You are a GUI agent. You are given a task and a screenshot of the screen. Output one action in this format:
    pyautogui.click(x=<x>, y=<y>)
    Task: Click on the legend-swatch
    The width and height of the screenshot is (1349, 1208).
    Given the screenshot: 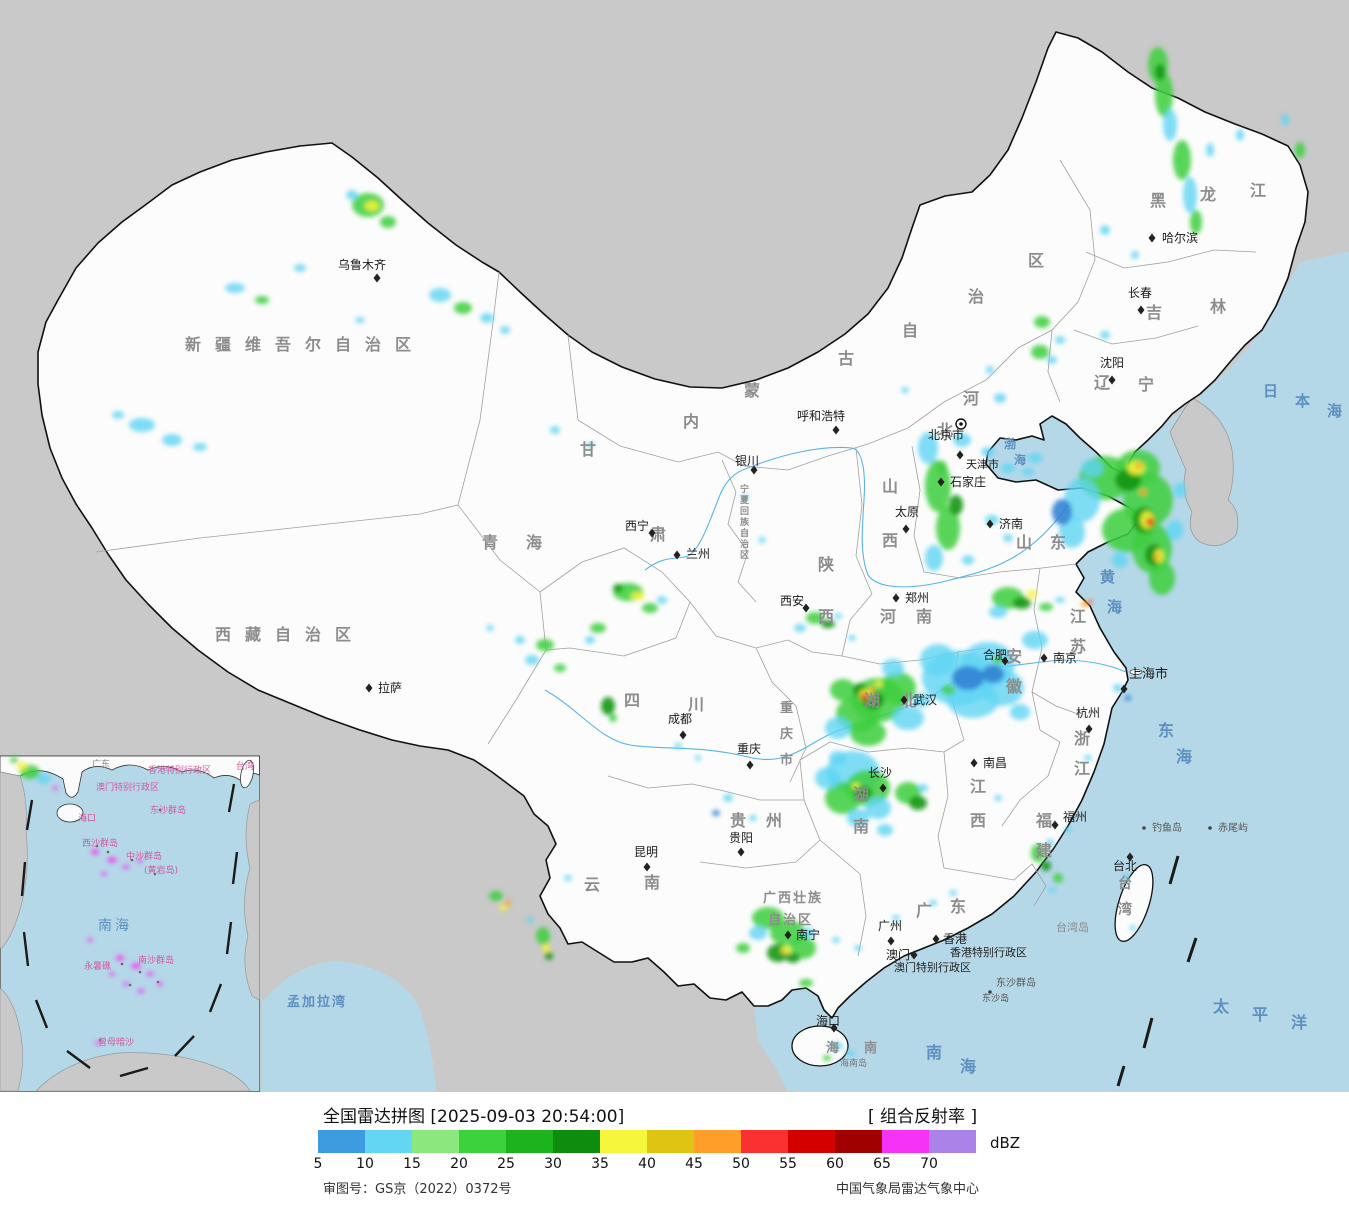 What is the action you would take?
    pyautogui.click(x=388, y=1141)
    